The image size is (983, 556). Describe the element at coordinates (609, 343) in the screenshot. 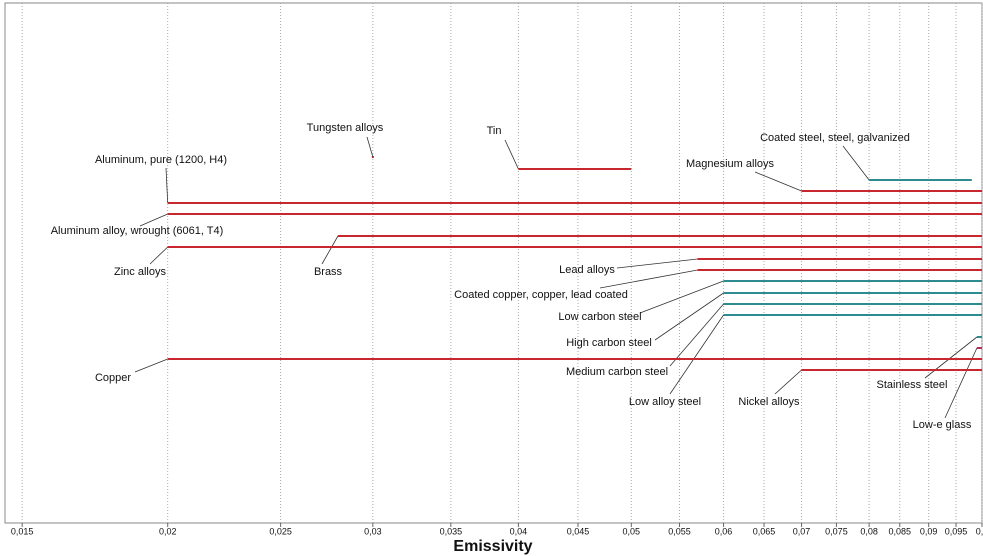

I see `bar-label: High carbon steel` at that location.